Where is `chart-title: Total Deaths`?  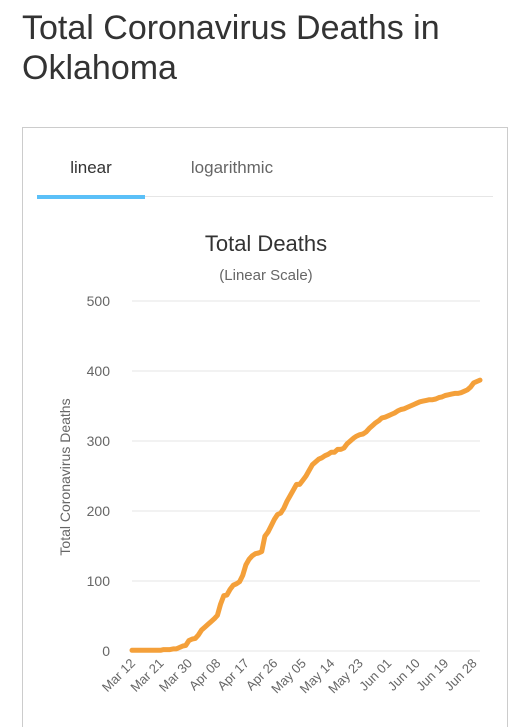
chart-title: Total Deaths is located at coordinates (266, 243).